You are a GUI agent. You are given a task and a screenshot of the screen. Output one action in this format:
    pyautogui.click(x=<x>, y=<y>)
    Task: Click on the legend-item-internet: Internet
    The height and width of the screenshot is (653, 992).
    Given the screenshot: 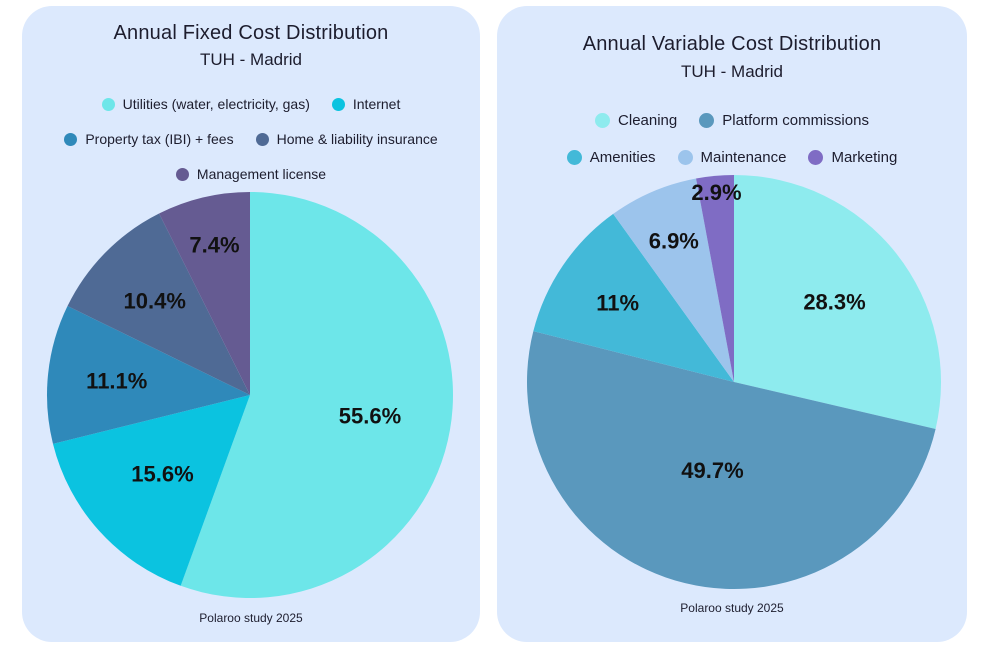 What is the action you would take?
    pyautogui.click(x=366, y=104)
    